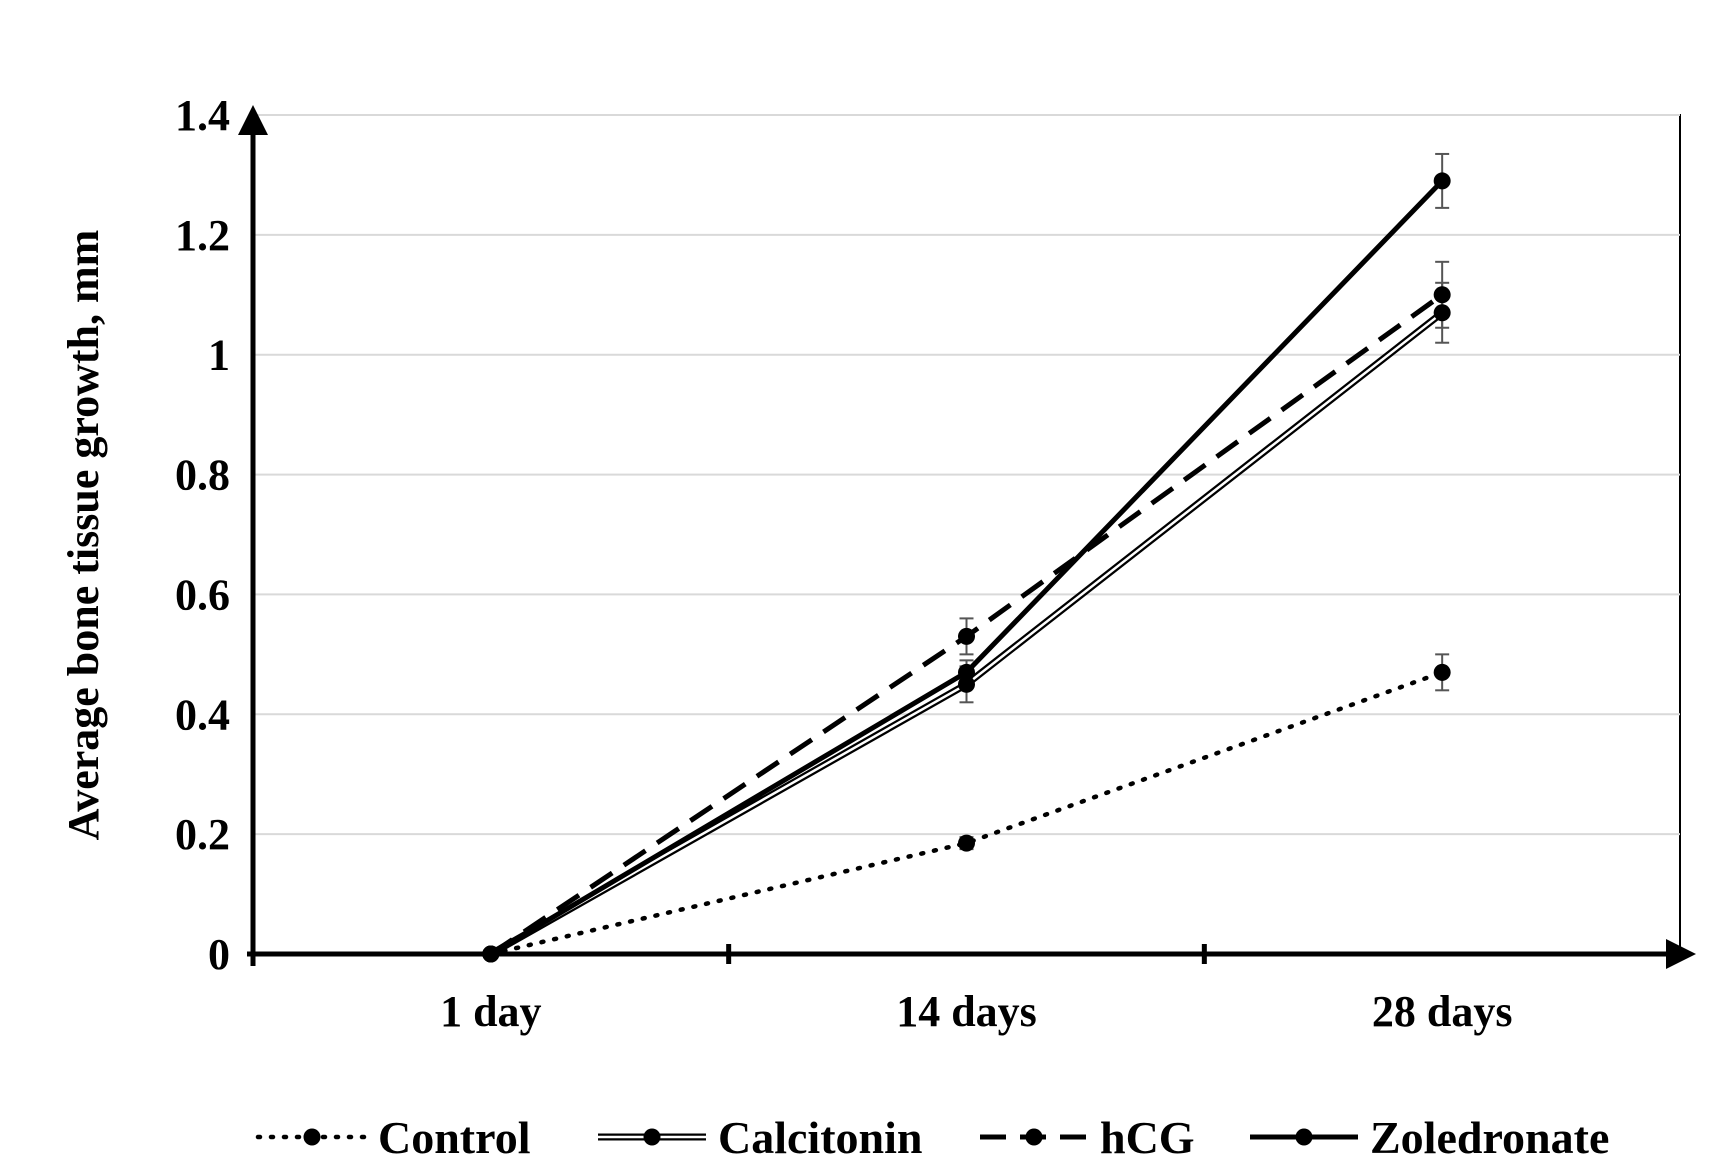 The width and height of the screenshot is (1736, 1174). I want to click on y-tick-label: 0, so click(219, 954).